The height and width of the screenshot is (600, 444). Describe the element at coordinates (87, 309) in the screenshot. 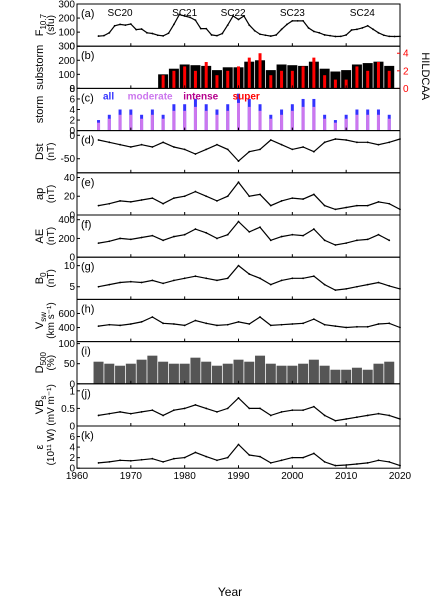

I see `panel-tag: (h)` at that location.